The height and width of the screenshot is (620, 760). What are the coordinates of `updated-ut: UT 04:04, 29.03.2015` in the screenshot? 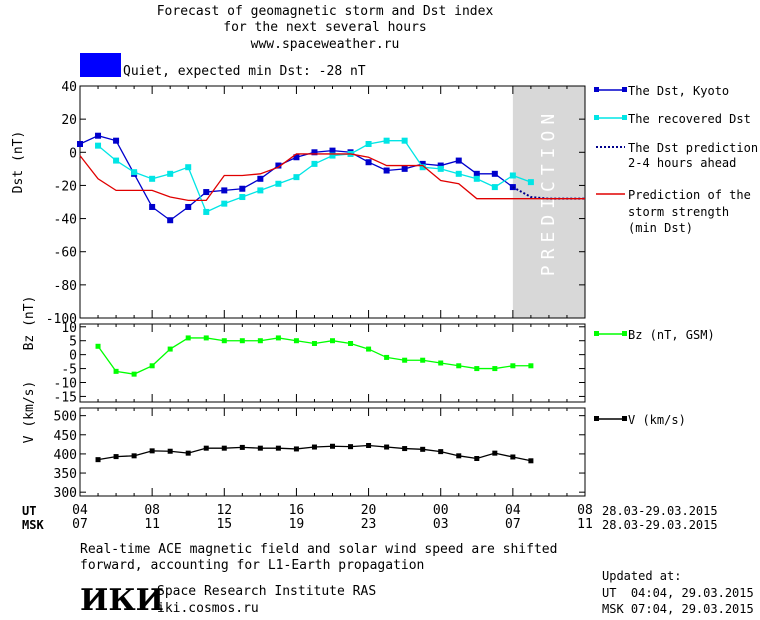 It's located at (678, 593).